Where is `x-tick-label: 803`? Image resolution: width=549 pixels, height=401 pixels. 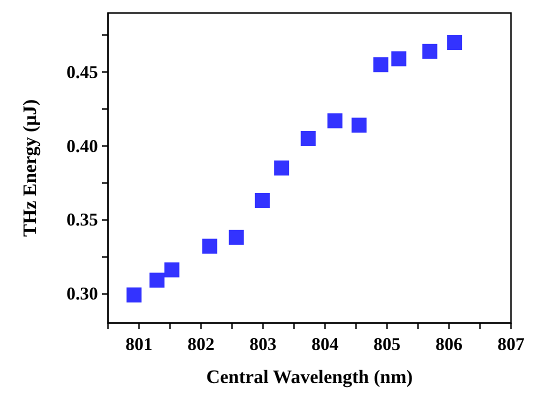 x-tick-label: 803 is located at coordinates (263, 344).